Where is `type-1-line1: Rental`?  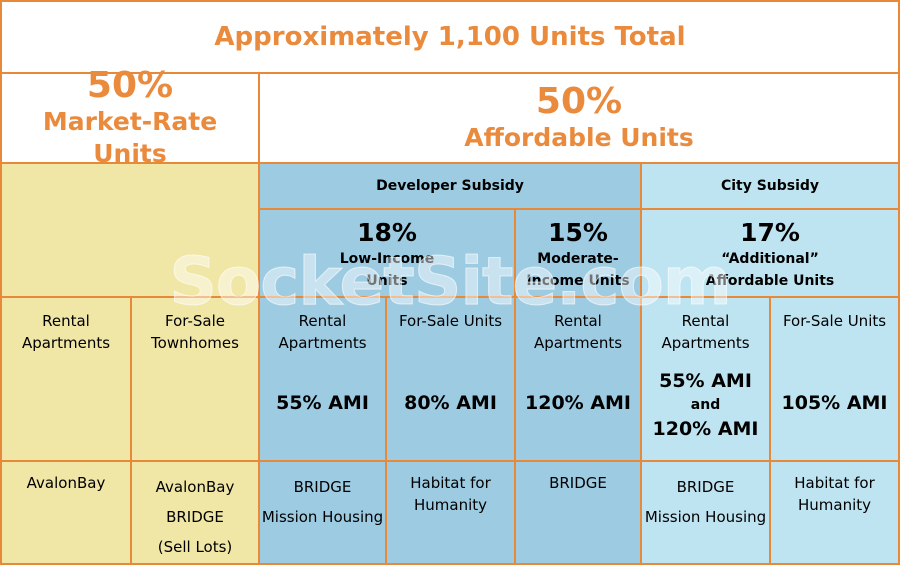 type-1-line1: Rental is located at coordinates (66, 321).